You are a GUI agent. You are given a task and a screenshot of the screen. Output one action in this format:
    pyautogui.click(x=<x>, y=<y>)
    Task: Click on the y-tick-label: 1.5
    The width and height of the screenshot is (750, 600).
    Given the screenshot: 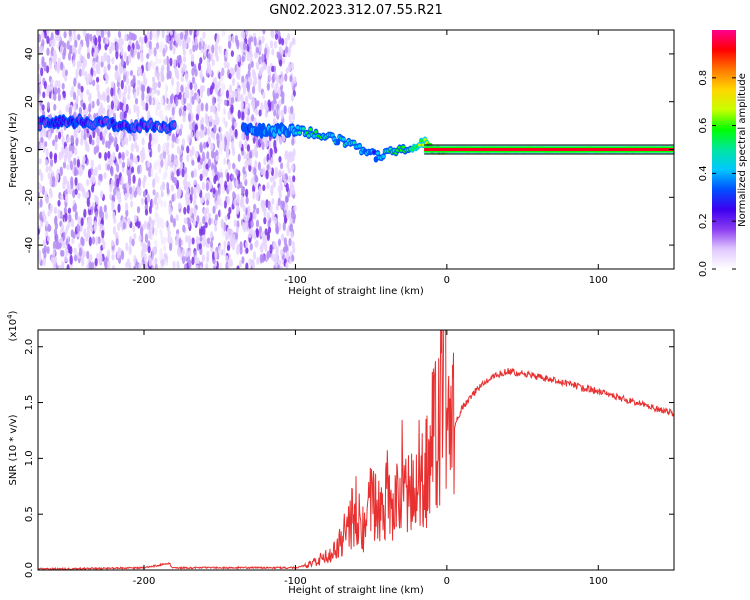 What is the action you would take?
    pyautogui.click(x=29, y=403)
    